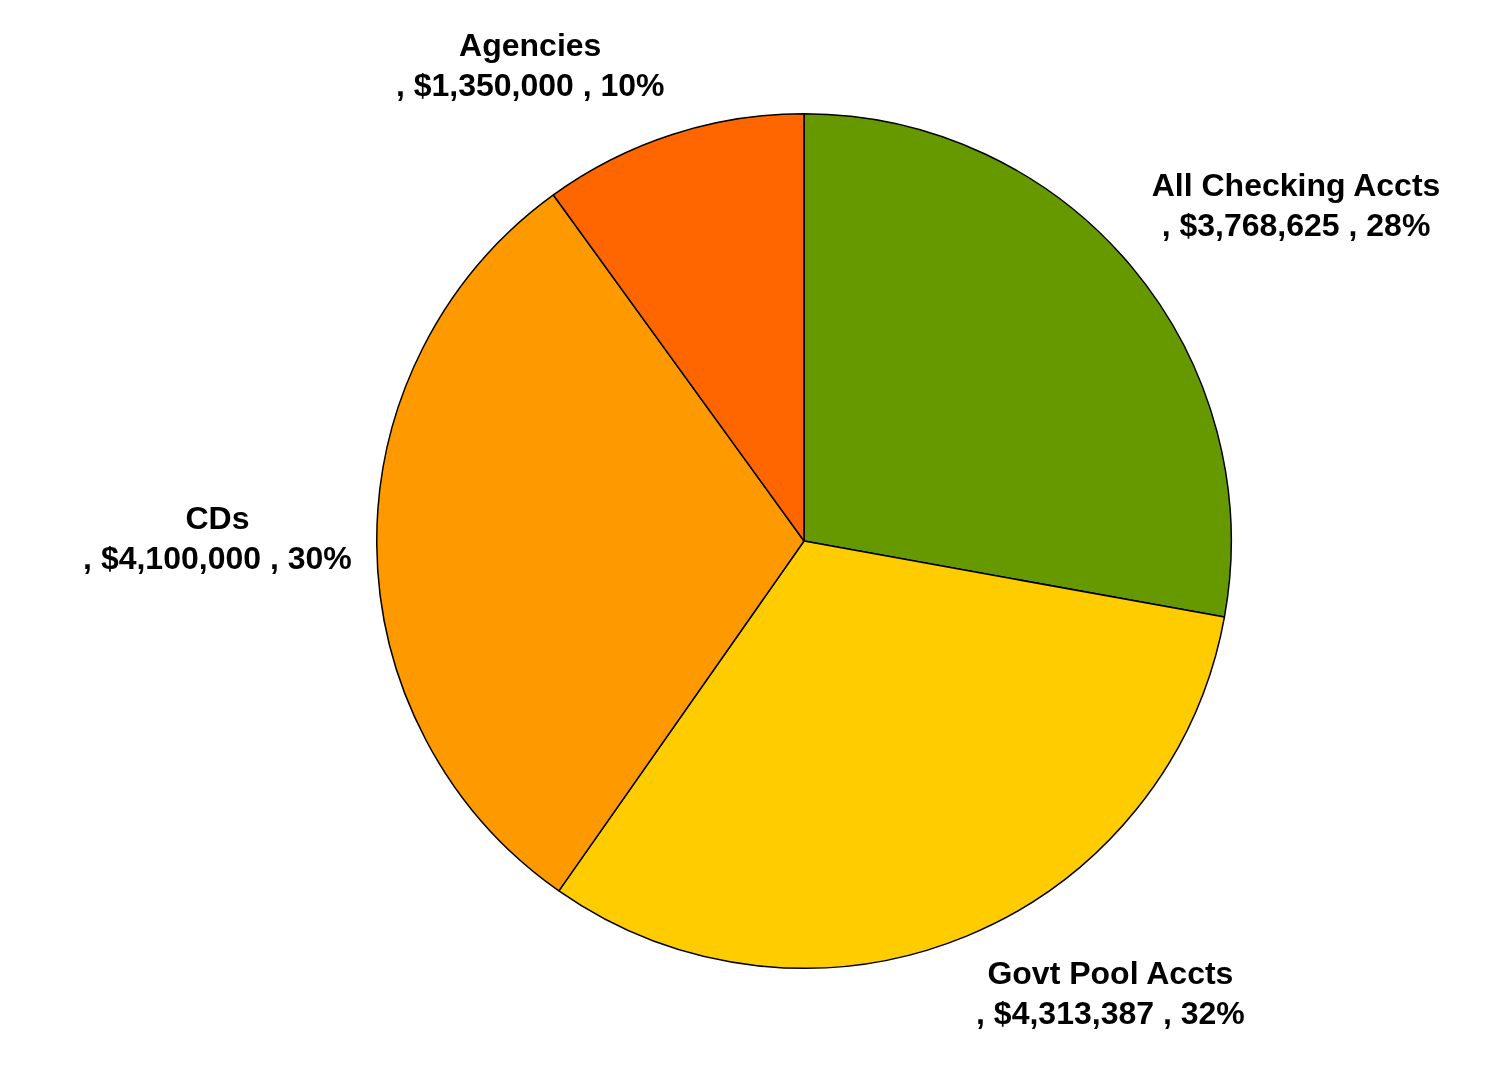  I want to click on data-label: , $1,350,000 , 10%, so click(530, 84).